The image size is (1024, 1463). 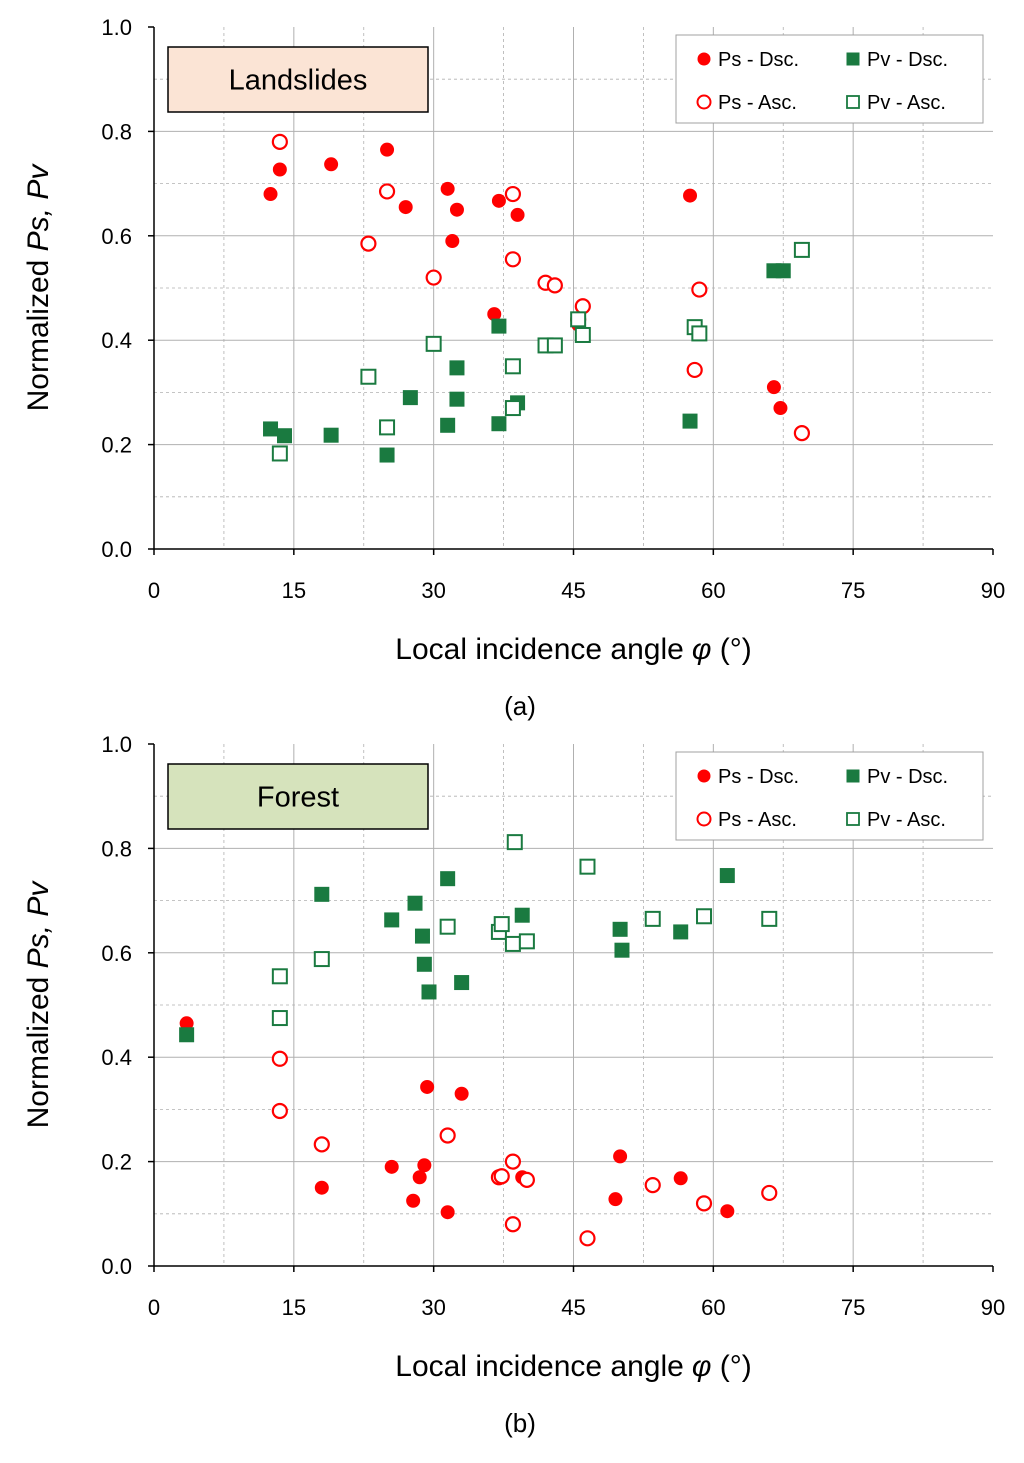 What do you see at coordinates (758, 777) in the screenshot?
I see `legend-label: Ps - Dsc.` at bounding box center [758, 777].